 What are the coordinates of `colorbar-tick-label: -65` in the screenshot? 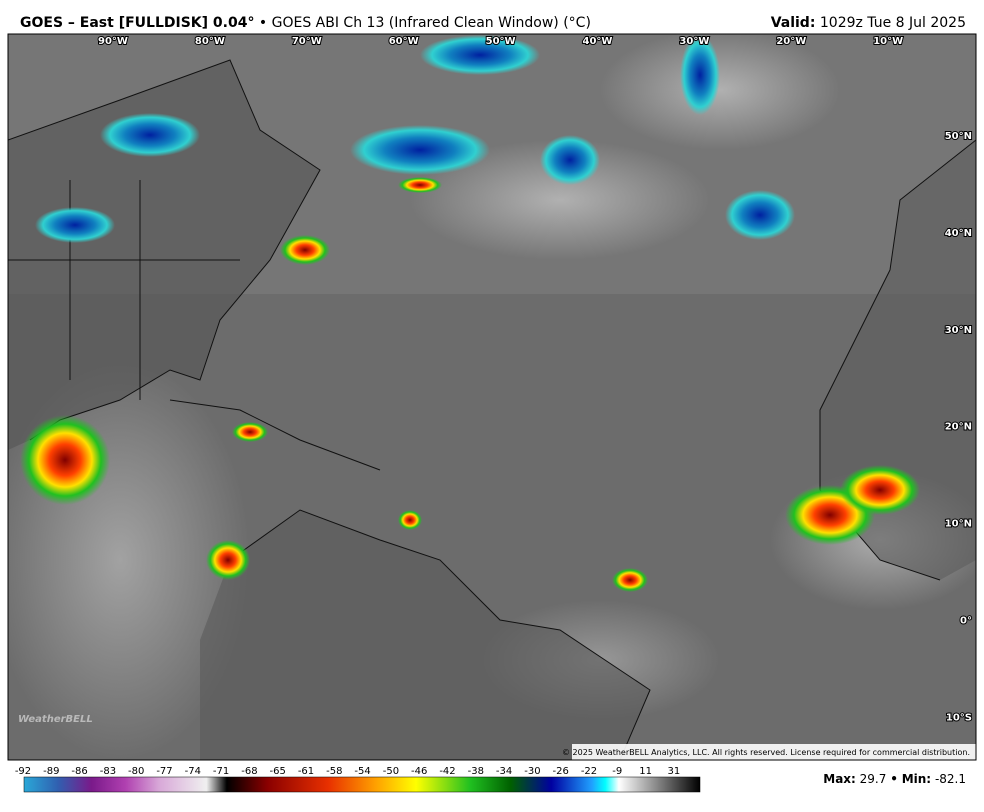 It's located at (278, 771).